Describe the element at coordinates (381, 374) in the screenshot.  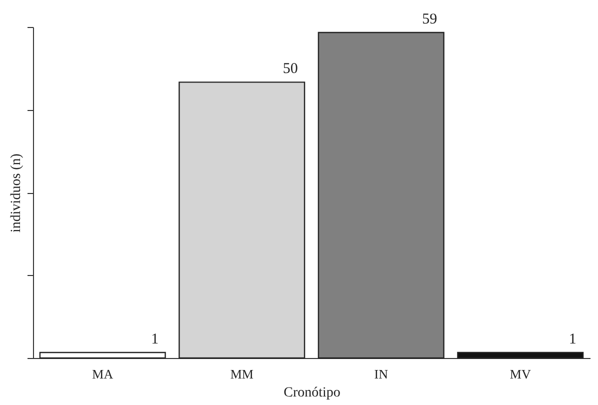
I see `x-tick-label: IN` at that location.